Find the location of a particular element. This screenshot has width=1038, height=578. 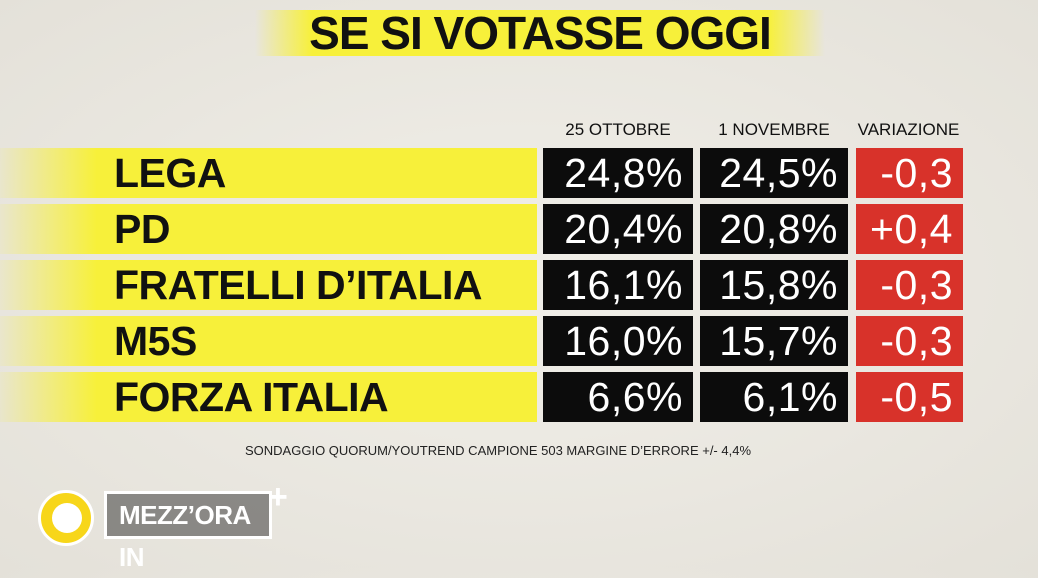

value-cell: 6,1% is located at coordinates (774, 397).